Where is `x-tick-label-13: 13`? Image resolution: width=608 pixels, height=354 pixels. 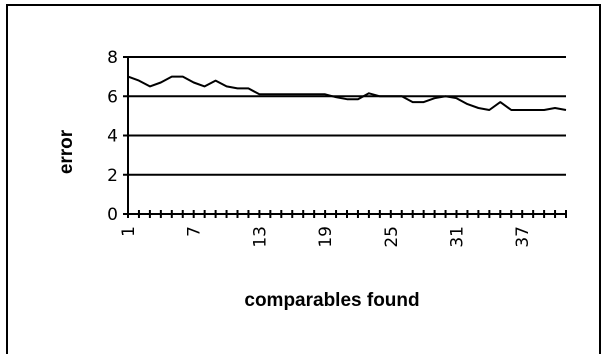 x-tick-label-13: 13 is located at coordinates (260, 237).